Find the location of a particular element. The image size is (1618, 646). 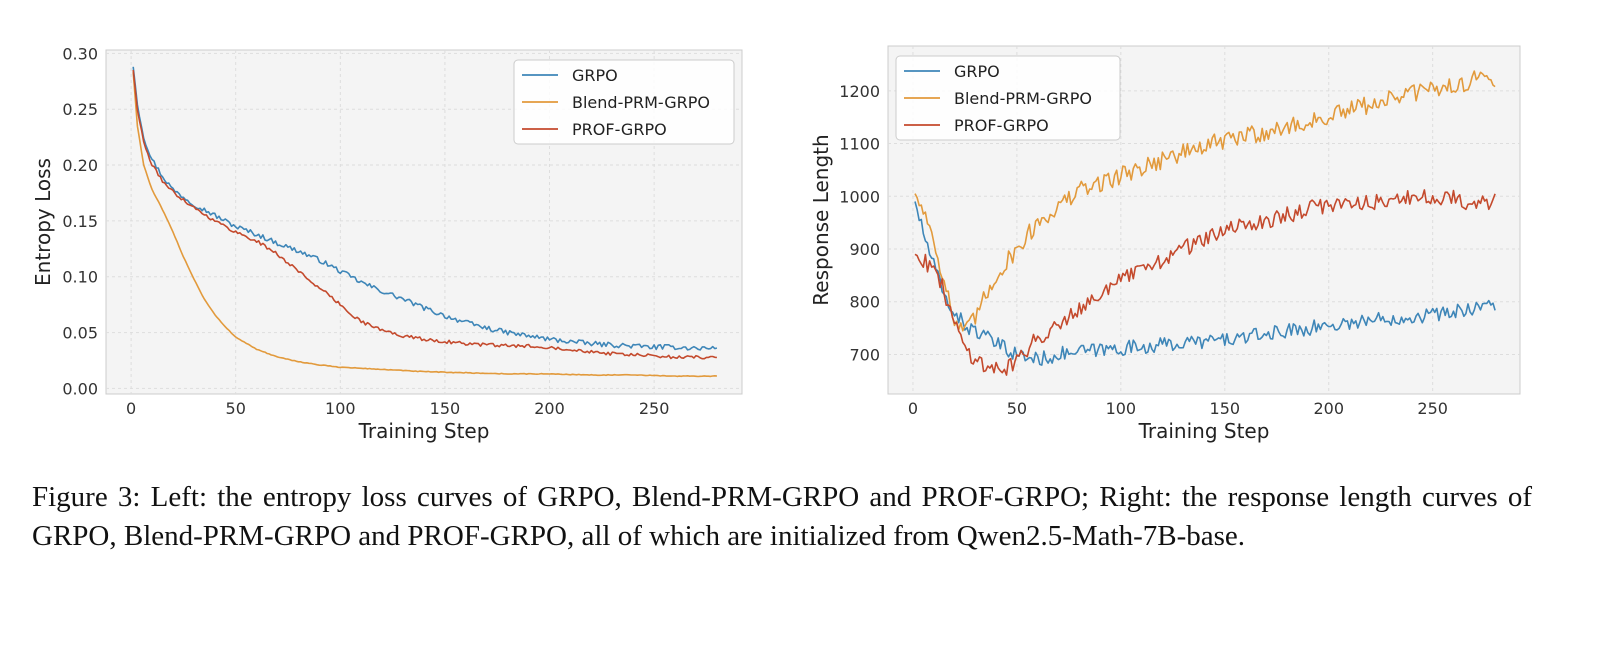

right-x-tick-label: 0 is located at coordinates (913, 408).